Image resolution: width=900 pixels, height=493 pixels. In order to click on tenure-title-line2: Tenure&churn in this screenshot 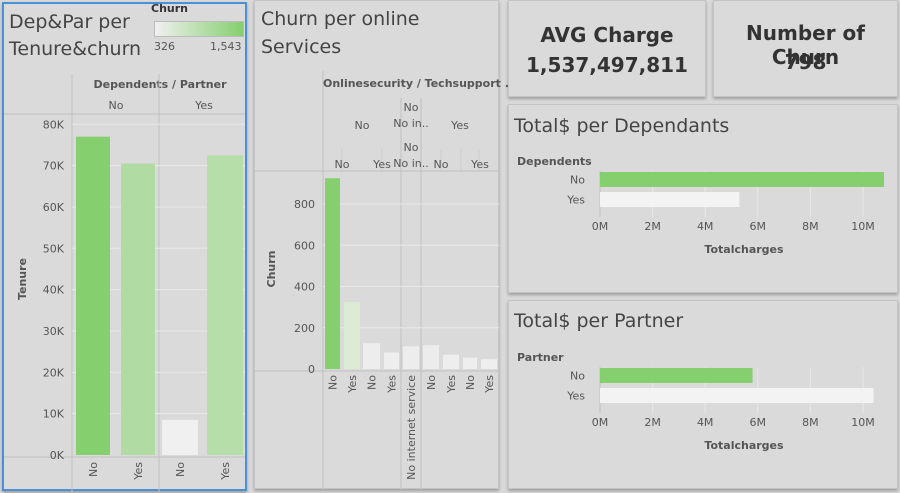, I will do `click(75, 49)`.